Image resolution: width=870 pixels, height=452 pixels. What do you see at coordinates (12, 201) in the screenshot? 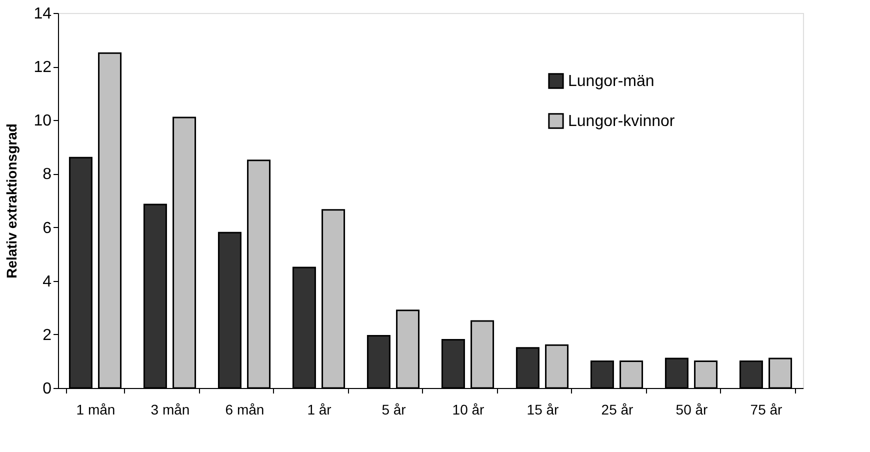
I see `y-axis-title: Relativ extraktionsgrad` at bounding box center [12, 201].